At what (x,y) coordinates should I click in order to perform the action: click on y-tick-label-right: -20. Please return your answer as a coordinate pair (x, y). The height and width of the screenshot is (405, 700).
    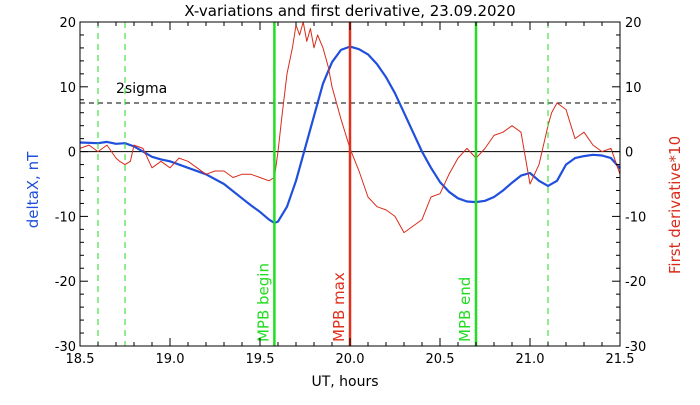
    Looking at the image, I should click on (635, 282).